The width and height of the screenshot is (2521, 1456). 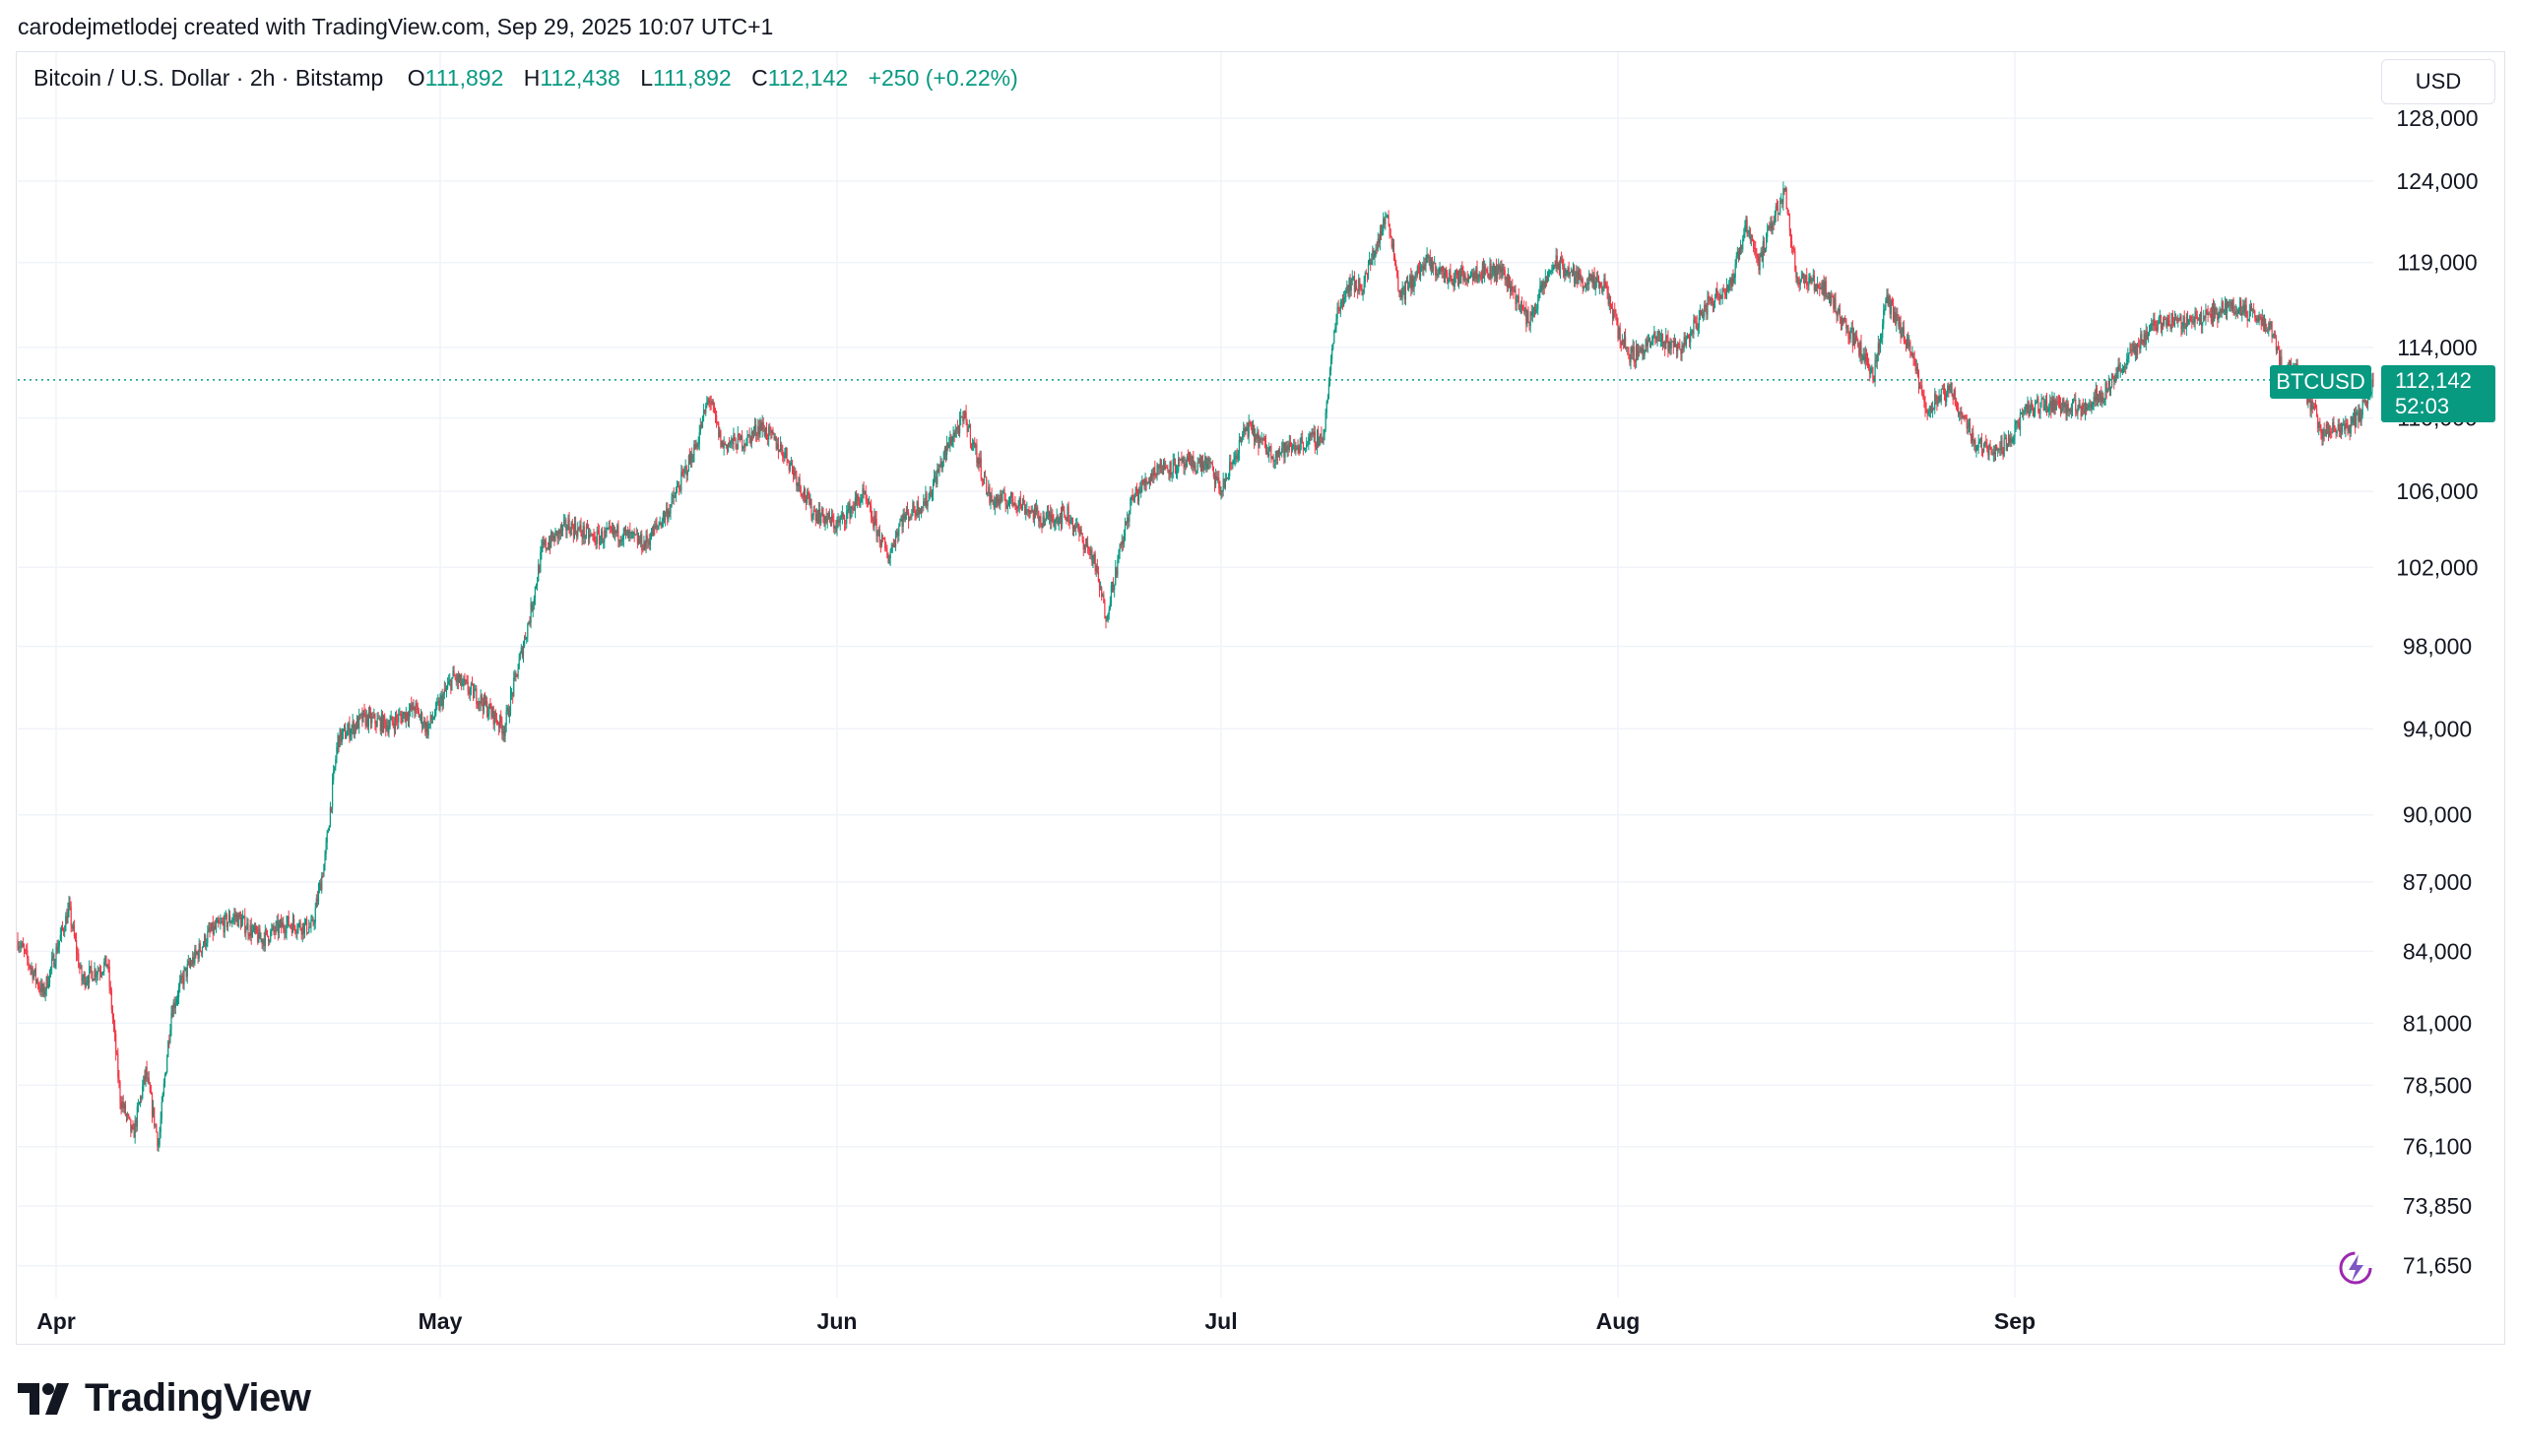 I want to click on tradingview-logo: TradingView, so click(x=164, y=1398).